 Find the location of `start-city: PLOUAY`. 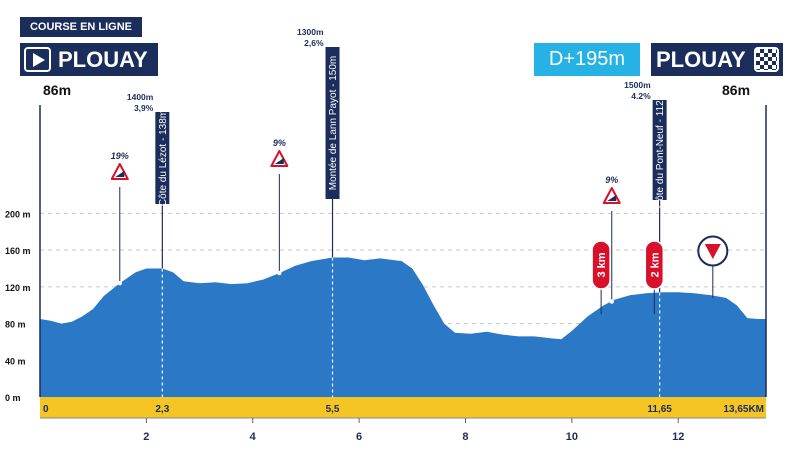

start-city: PLOUAY is located at coordinates (103, 59).